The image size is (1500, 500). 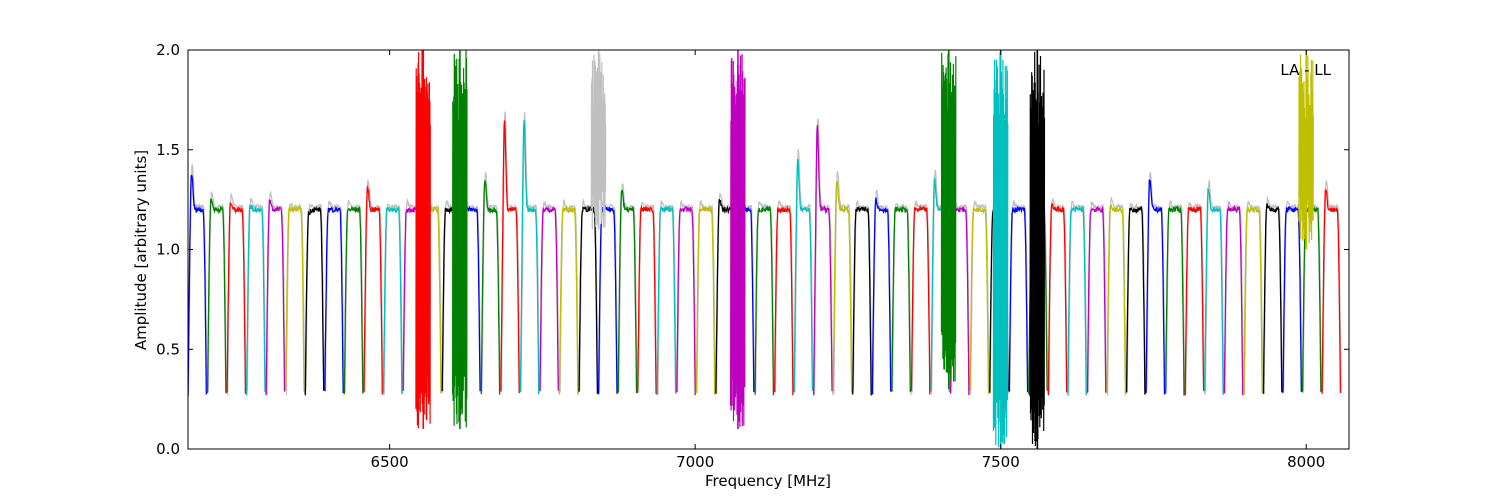 I want to click on y-tick-label: 2.0, so click(x=168, y=50).